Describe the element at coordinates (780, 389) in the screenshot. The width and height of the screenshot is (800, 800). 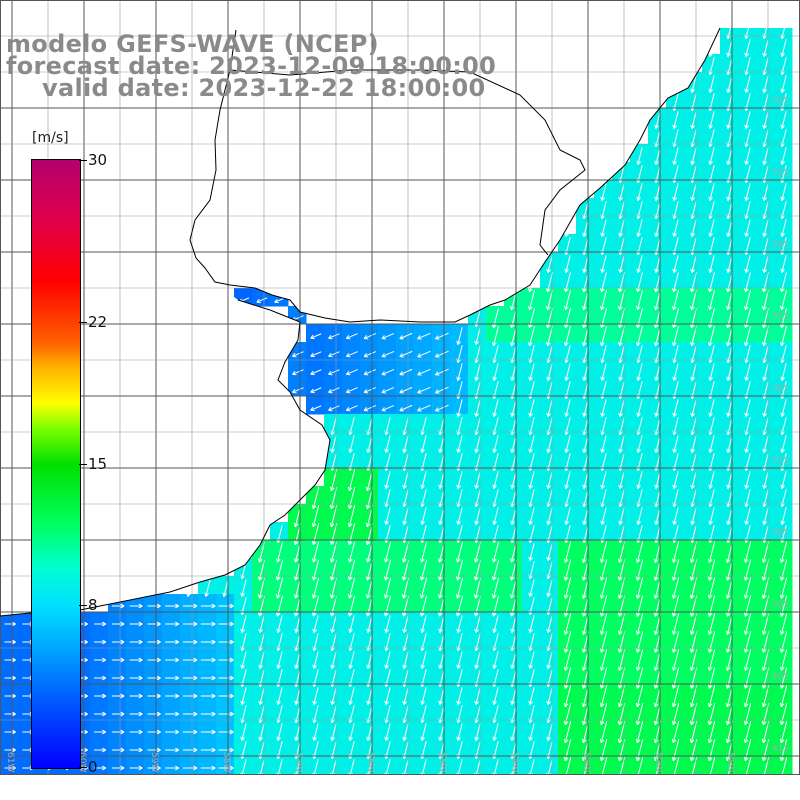
I see `lat-label: 36S` at that location.